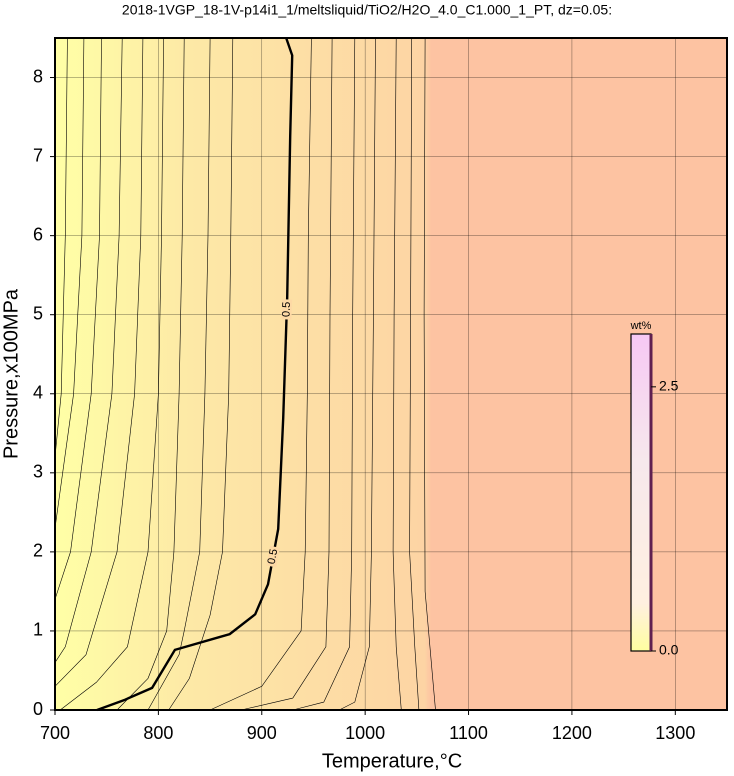 The width and height of the screenshot is (734, 776). Describe the element at coordinates (38, 709) in the screenshot. I see `y-tick-label: 0` at that location.